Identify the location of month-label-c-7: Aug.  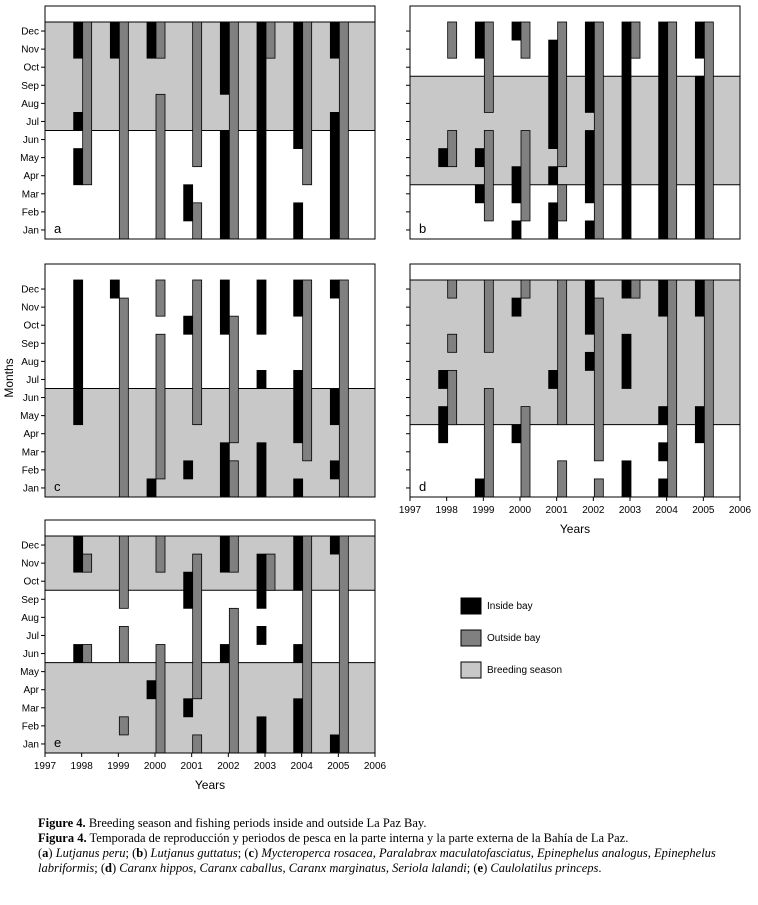
(30, 362).